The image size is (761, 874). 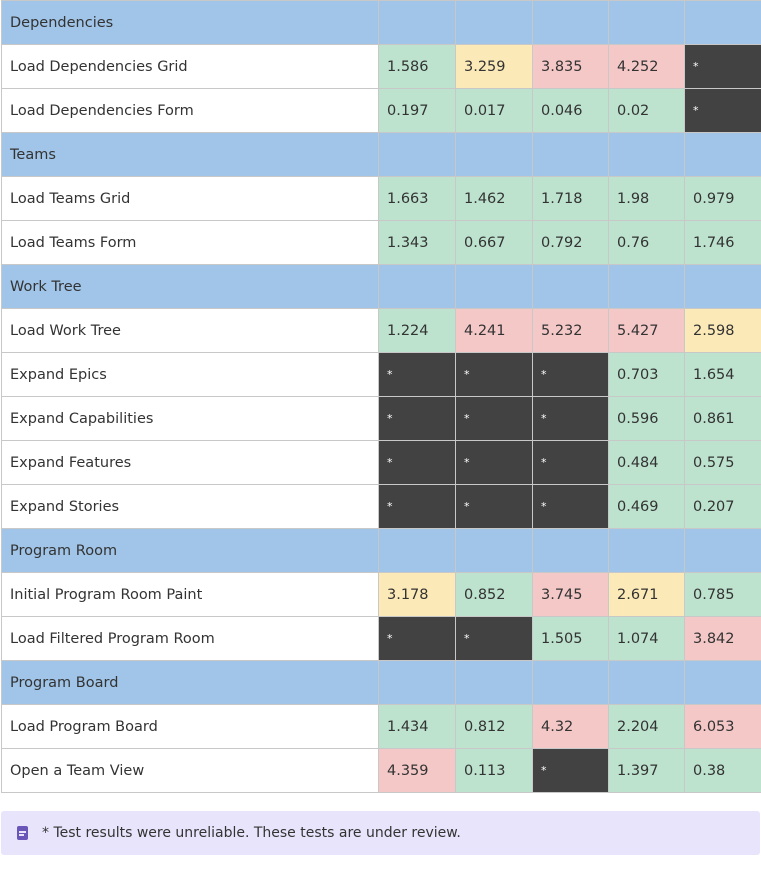 What do you see at coordinates (190, 374) in the screenshot?
I see `test-name: Expand Epics` at bounding box center [190, 374].